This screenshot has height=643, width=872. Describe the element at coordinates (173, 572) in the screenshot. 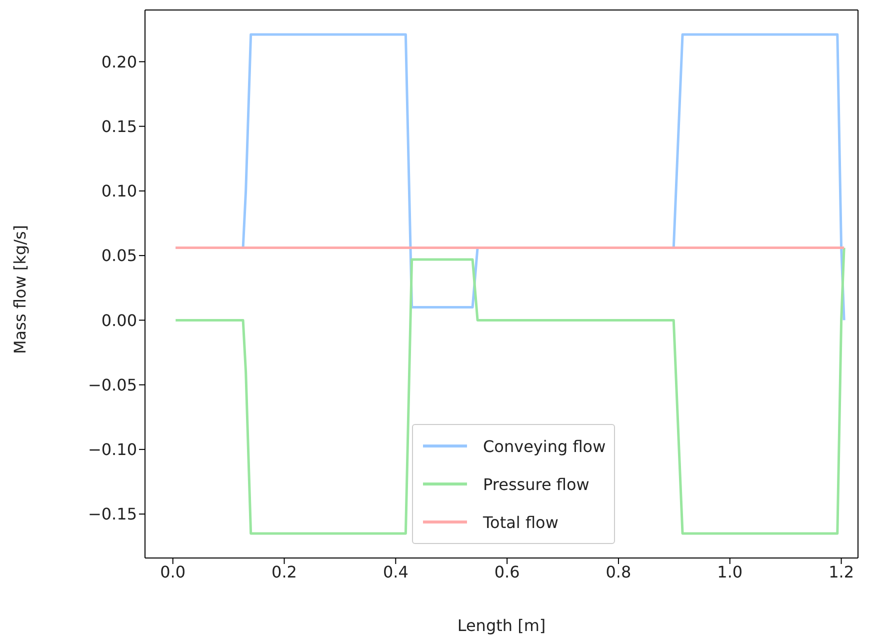

I see `x-tick-label: 0.0` at that location.